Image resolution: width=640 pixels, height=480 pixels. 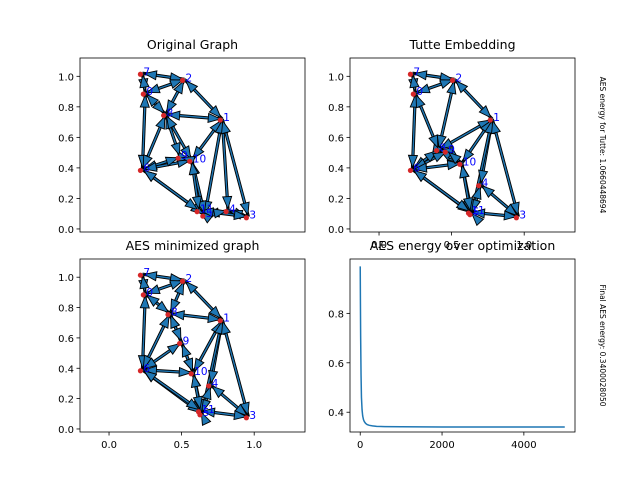 What do you see at coordinates (485, 184) in the screenshot?
I see `node-label: 4` at bounding box center [485, 184].